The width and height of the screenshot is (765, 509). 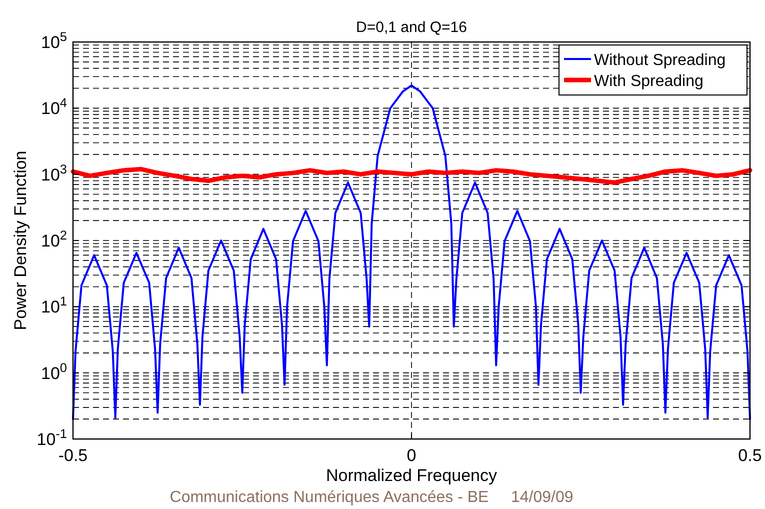 I want to click on y-tick-label: 10$^{0}$, so click(x=53, y=371).